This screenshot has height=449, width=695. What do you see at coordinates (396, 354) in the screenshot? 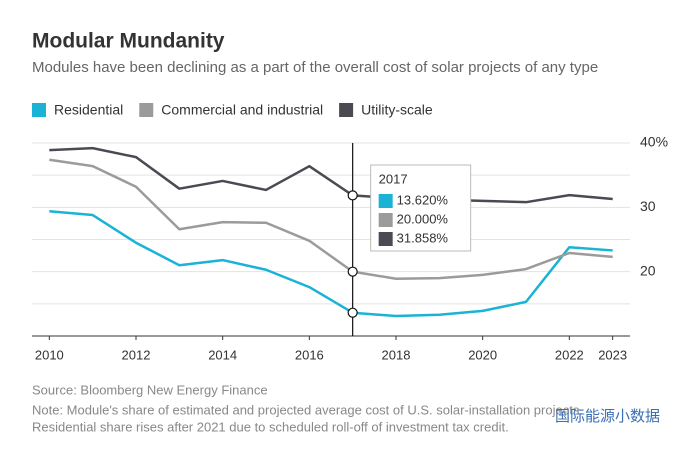
I see `x-tick-label: 2018` at bounding box center [396, 354].